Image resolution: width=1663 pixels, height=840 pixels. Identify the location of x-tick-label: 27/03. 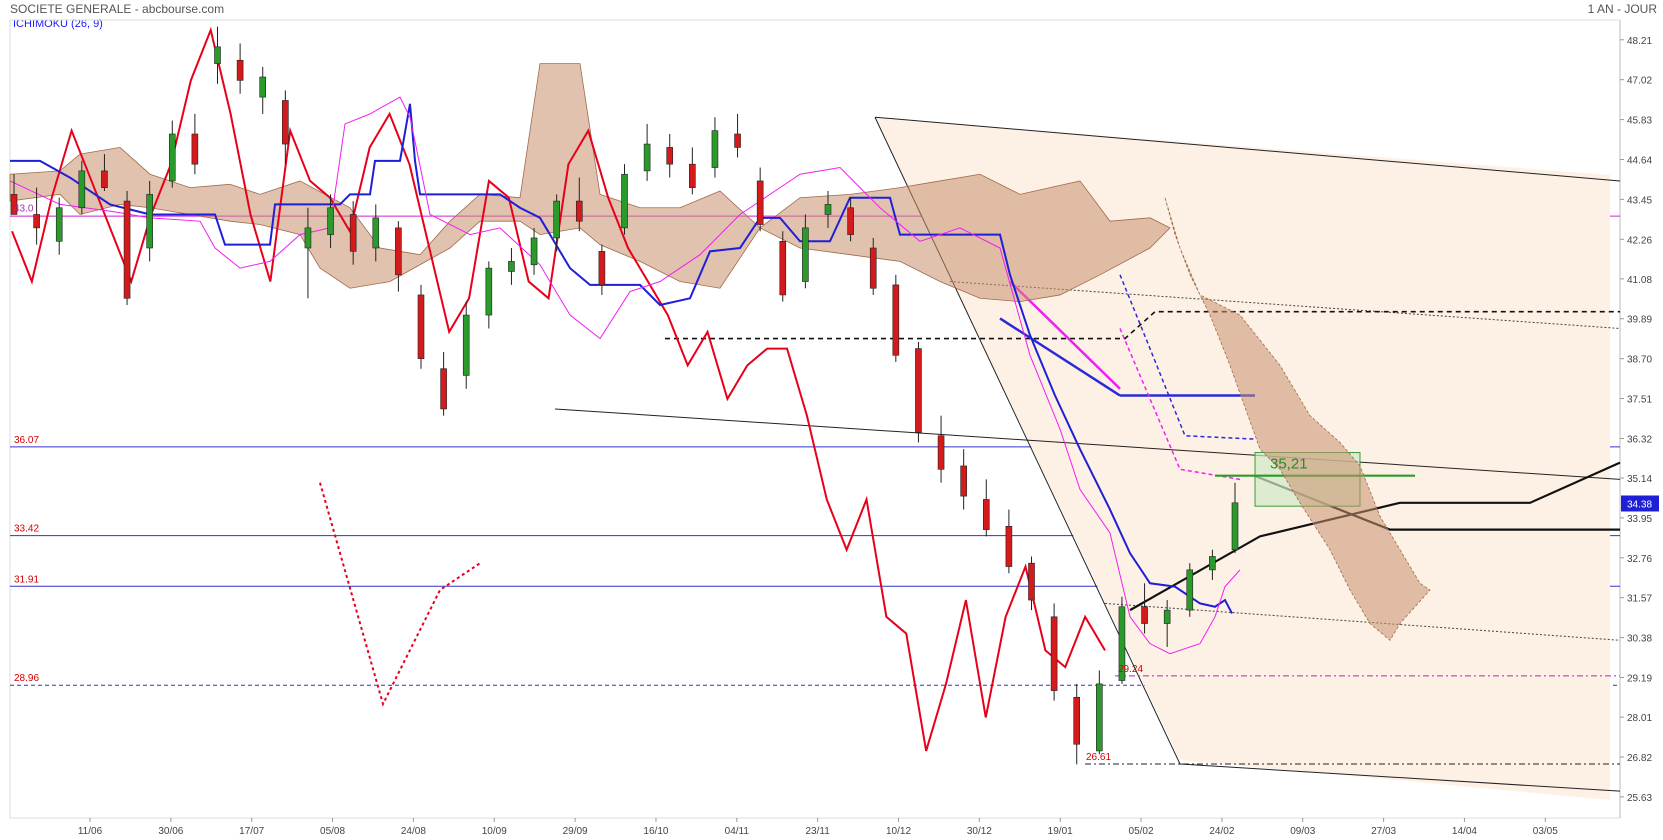
(1383, 831).